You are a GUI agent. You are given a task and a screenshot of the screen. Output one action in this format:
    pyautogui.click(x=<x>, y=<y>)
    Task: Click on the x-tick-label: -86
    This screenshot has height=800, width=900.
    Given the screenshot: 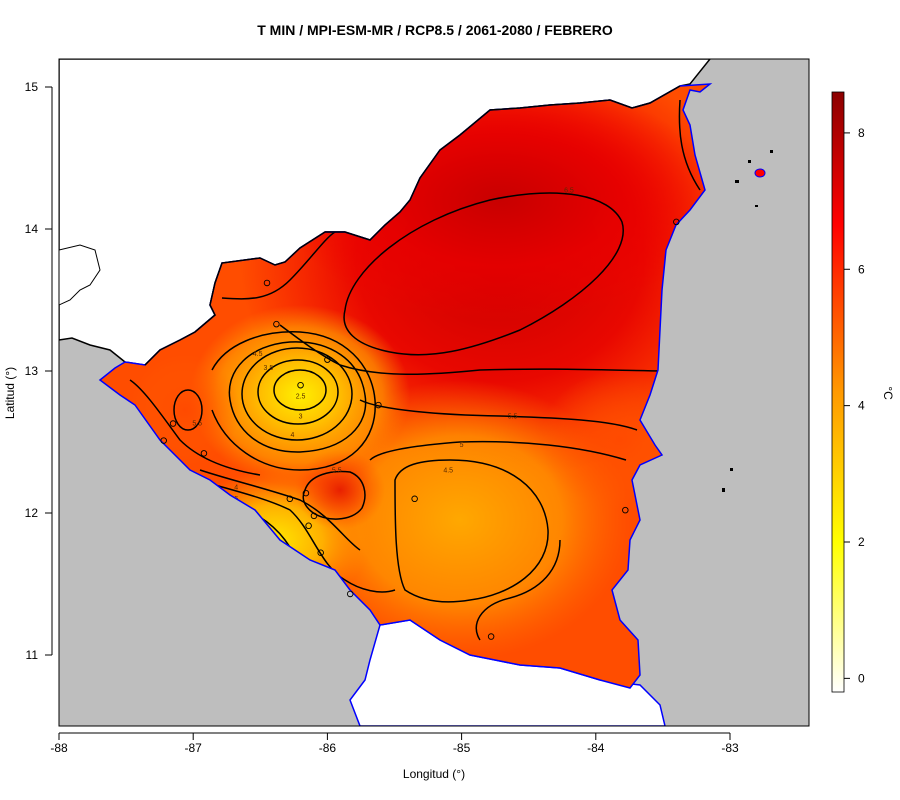 What is the action you would take?
    pyautogui.click(x=328, y=748)
    